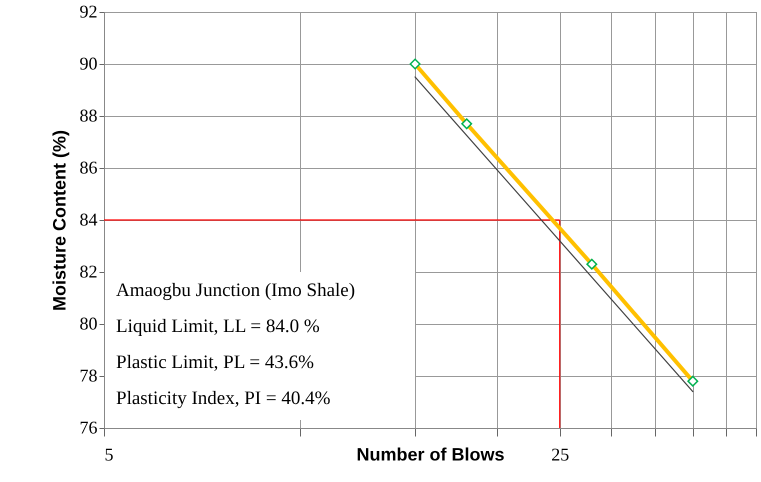  What do you see at coordinates (89, 428) in the screenshot?
I see `y-tick-label: 76` at bounding box center [89, 428].